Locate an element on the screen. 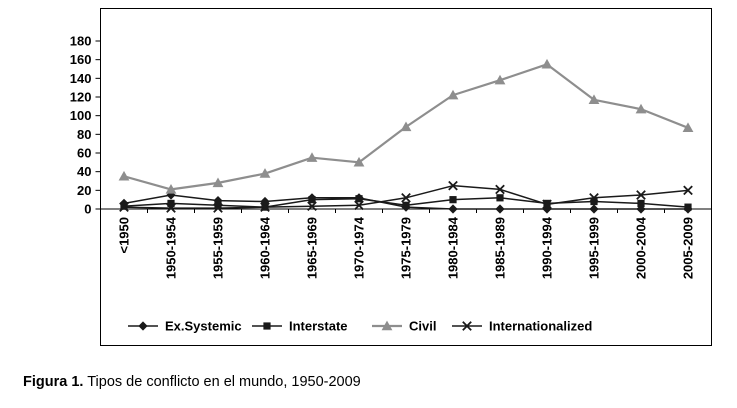 The height and width of the screenshot is (408, 737). figure-caption-label: Figura 1. is located at coordinates (53, 382).